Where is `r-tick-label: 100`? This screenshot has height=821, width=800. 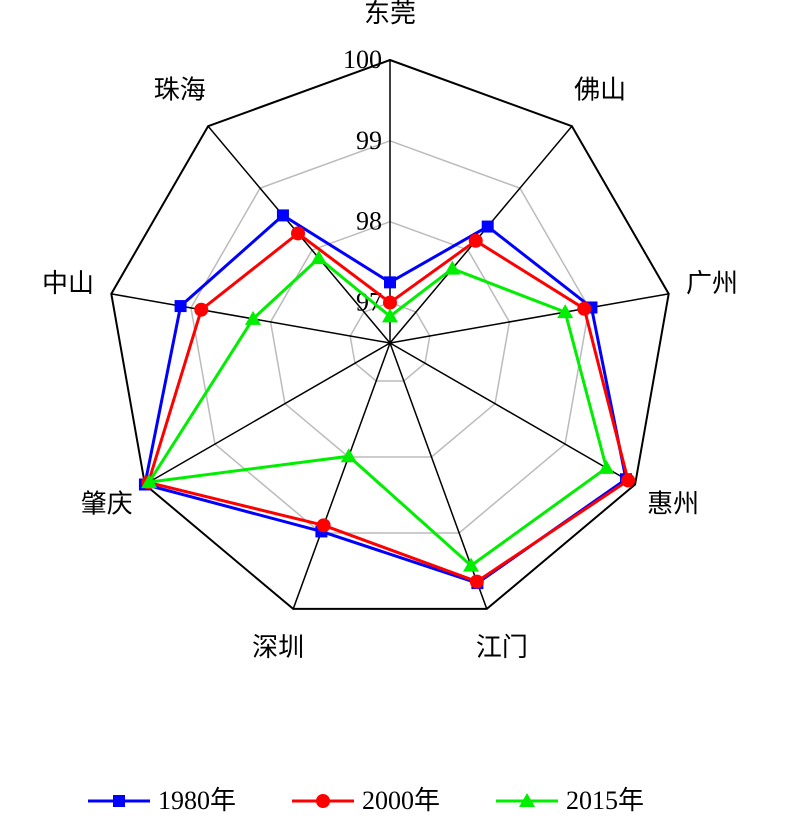
r-tick-label: 100 is located at coordinates (362, 59).